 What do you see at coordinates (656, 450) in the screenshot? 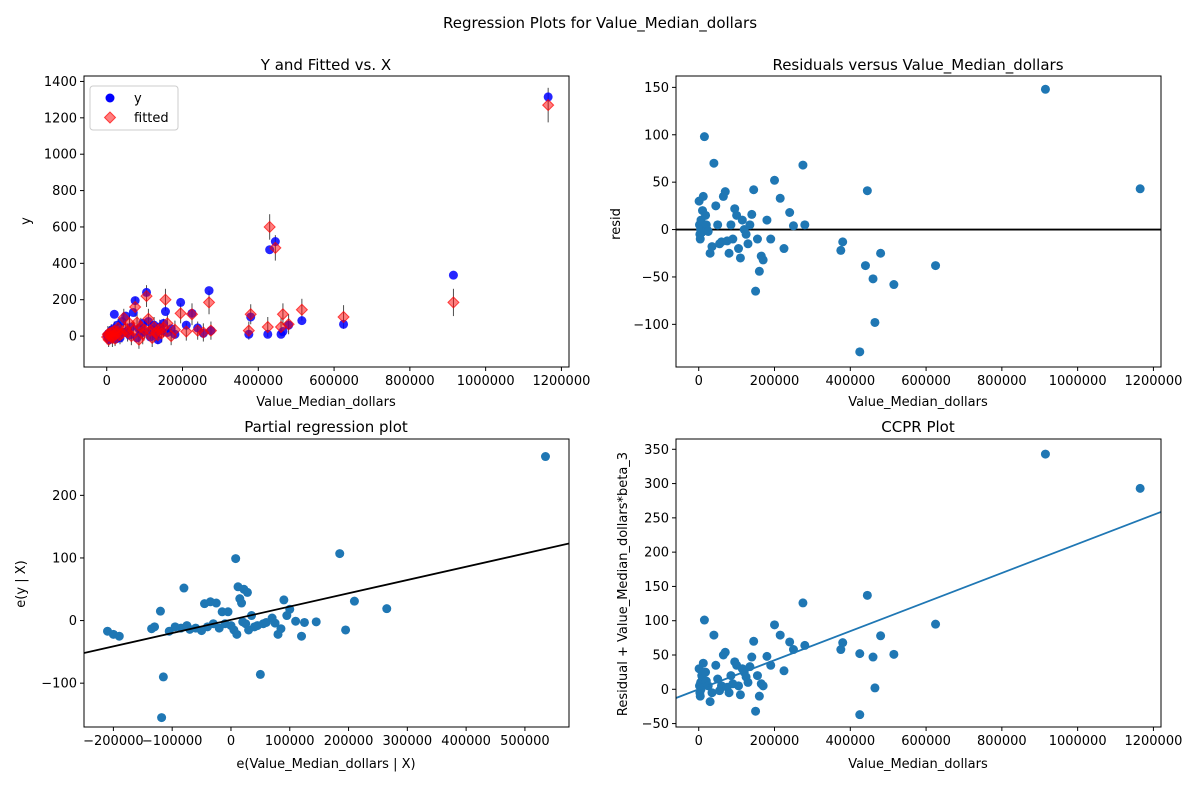
I see `y-tick-label: 350` at bounding box center [656, 450].